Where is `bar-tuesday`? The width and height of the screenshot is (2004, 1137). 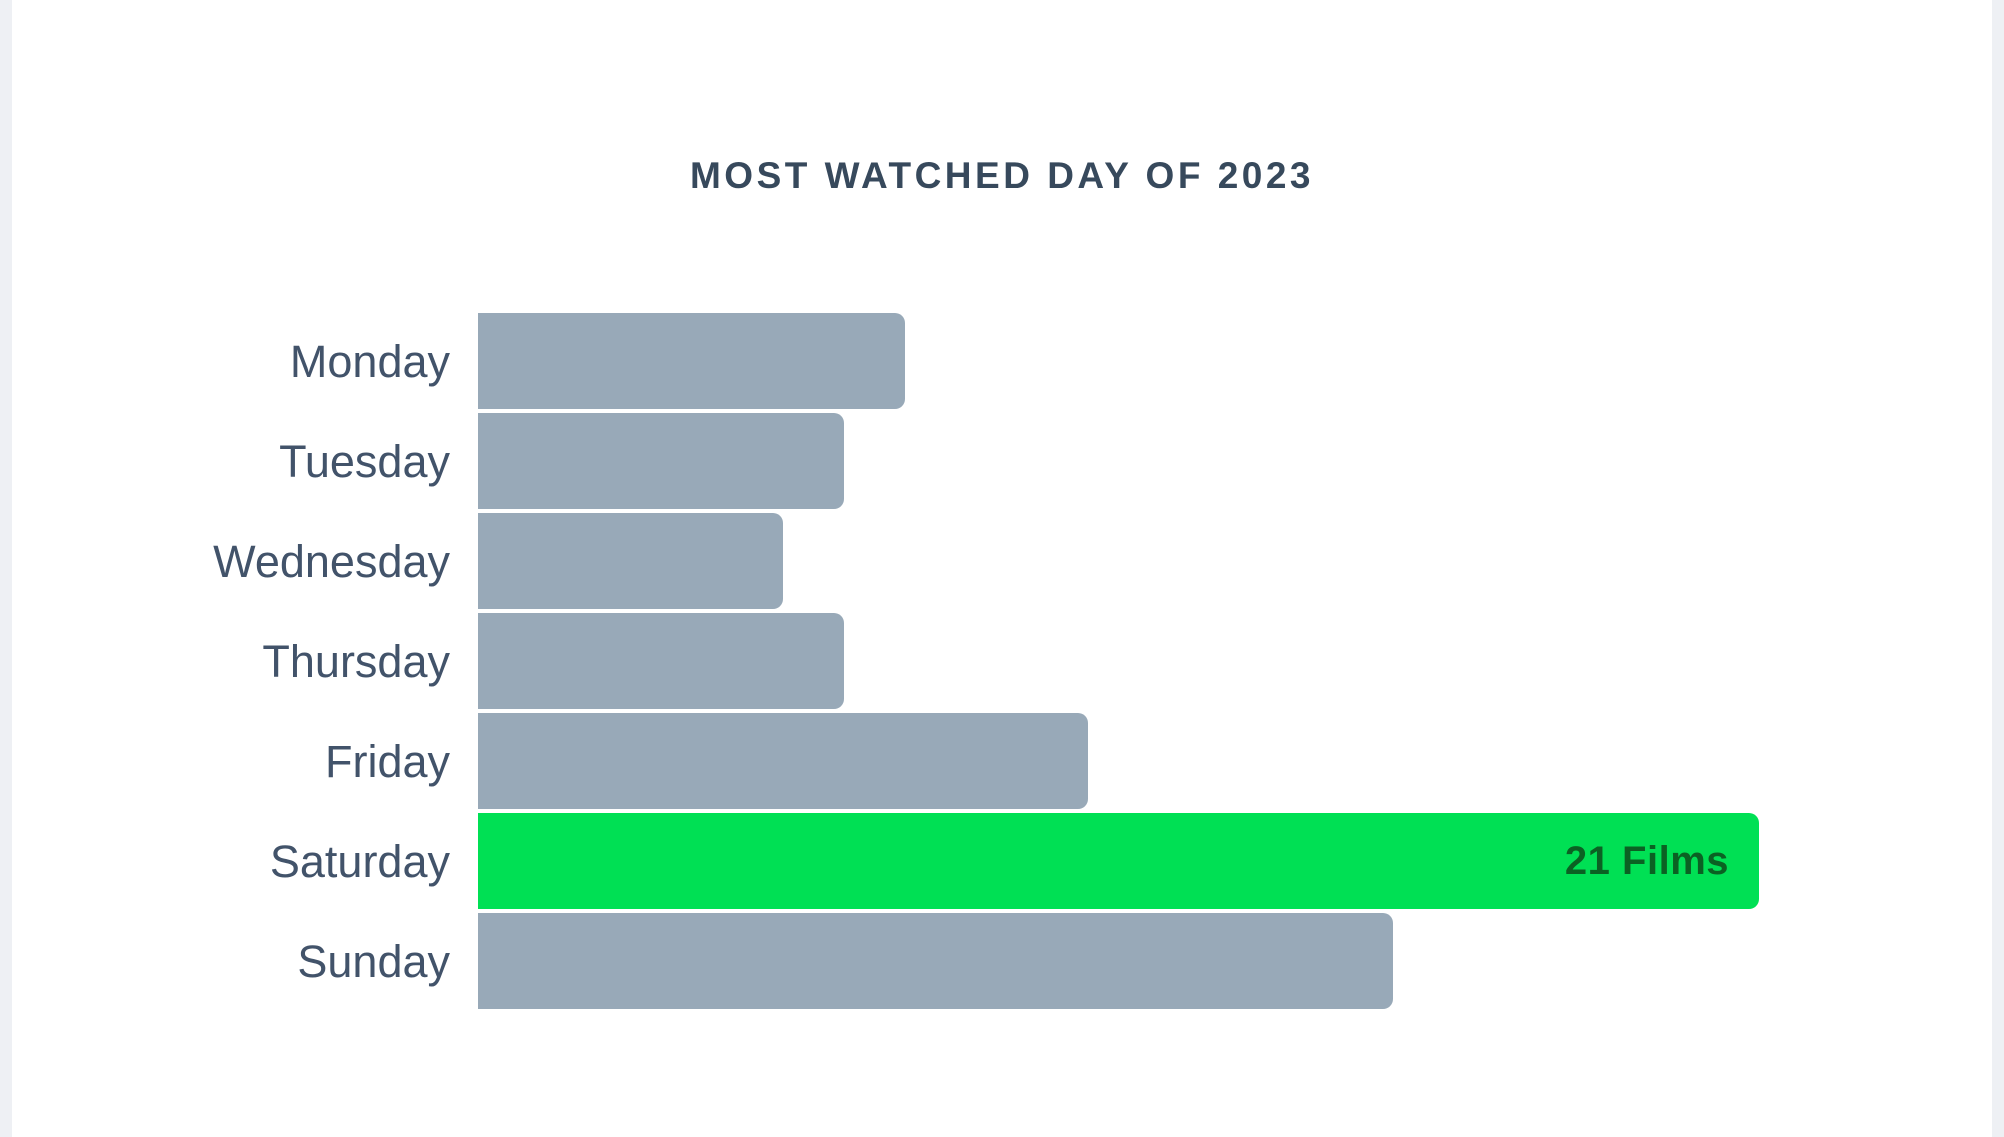
bar-tuesday is located at coordinates (661, 461).